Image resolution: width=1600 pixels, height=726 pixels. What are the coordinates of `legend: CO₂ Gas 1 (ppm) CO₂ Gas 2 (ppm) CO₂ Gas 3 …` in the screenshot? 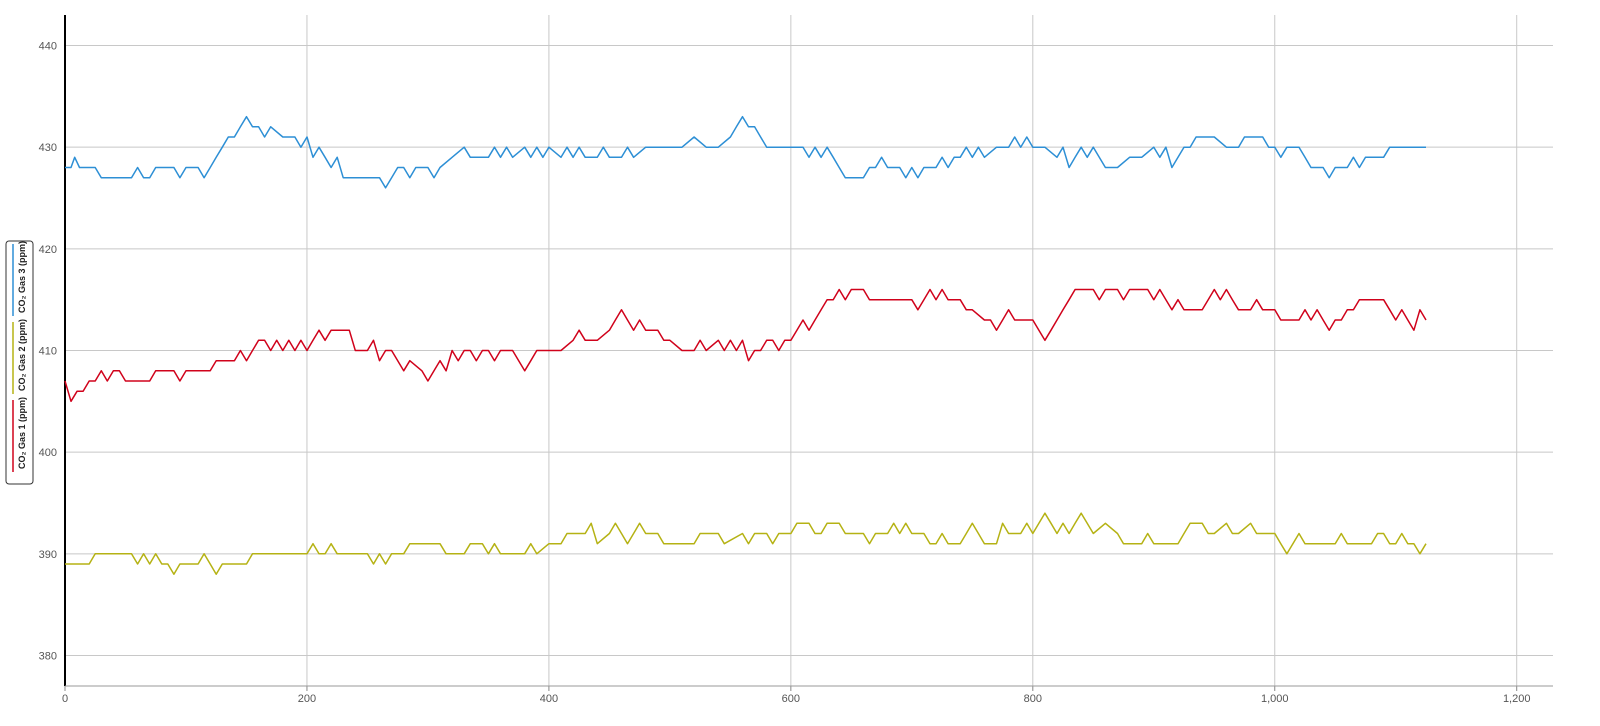 It's located at (19, 362).